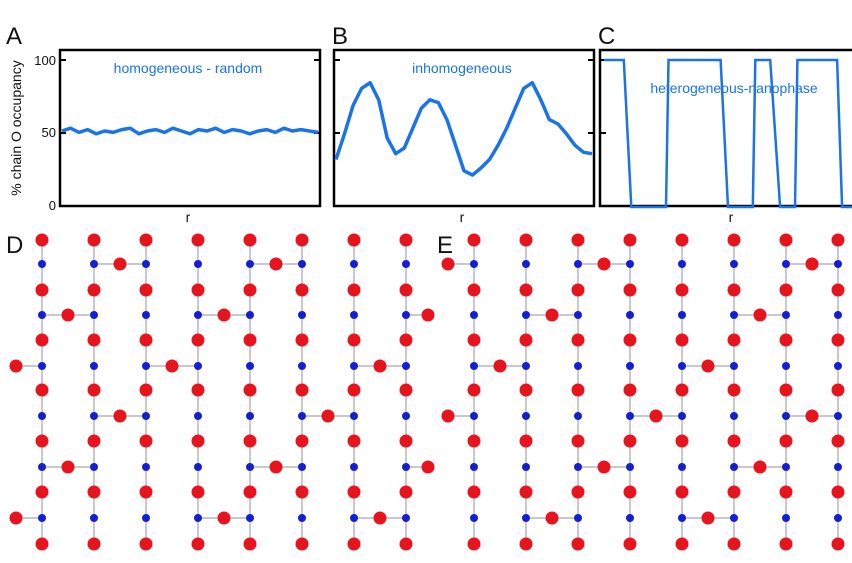  Describe the element at coordinates (49, 132) in the screenshot. I see `y-tick-label-50: 50` at that location.